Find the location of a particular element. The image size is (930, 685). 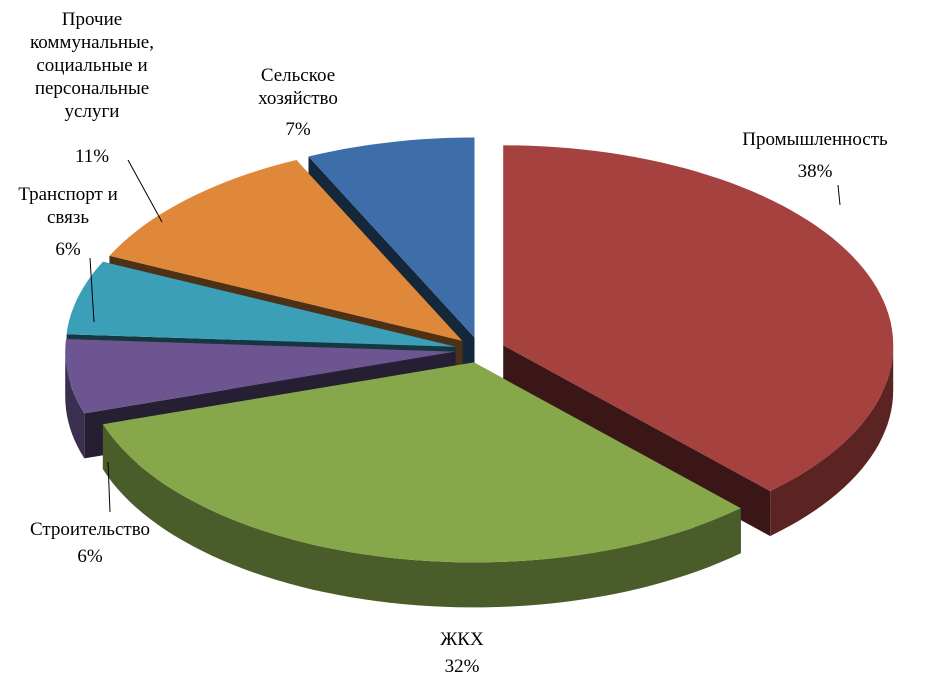

slice-label: Строительство is located at coordinates (90, 529).